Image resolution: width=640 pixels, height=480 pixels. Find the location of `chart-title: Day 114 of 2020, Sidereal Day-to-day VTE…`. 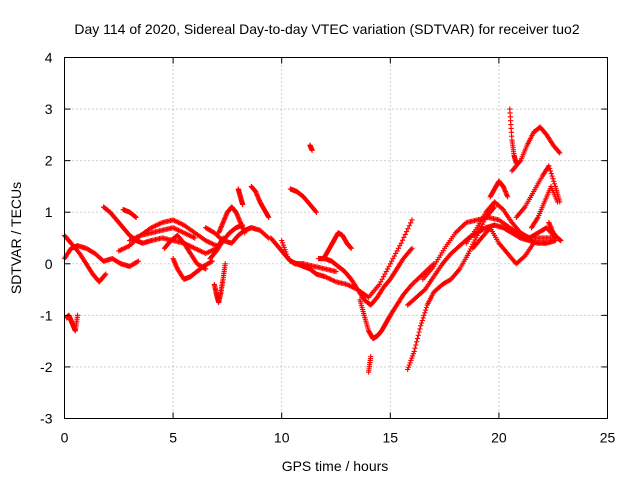

chart-title: Day 114 of 2020, Sidereal Day-to-day VTE… is located at coordinates (326, 29).